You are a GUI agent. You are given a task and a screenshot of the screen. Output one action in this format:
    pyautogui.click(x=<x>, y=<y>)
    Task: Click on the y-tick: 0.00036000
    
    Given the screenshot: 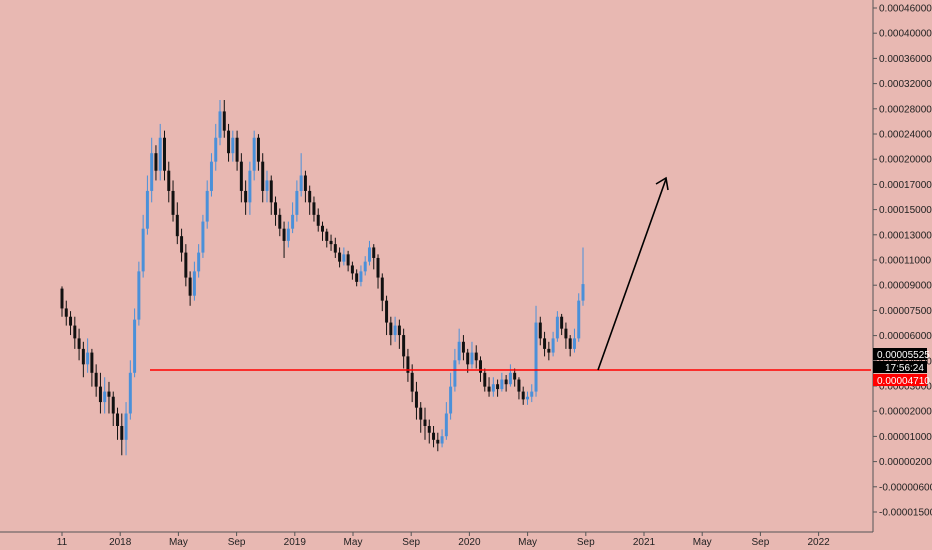 What is the action you would take?
    pyautogui.click(x=902, y=59)
    